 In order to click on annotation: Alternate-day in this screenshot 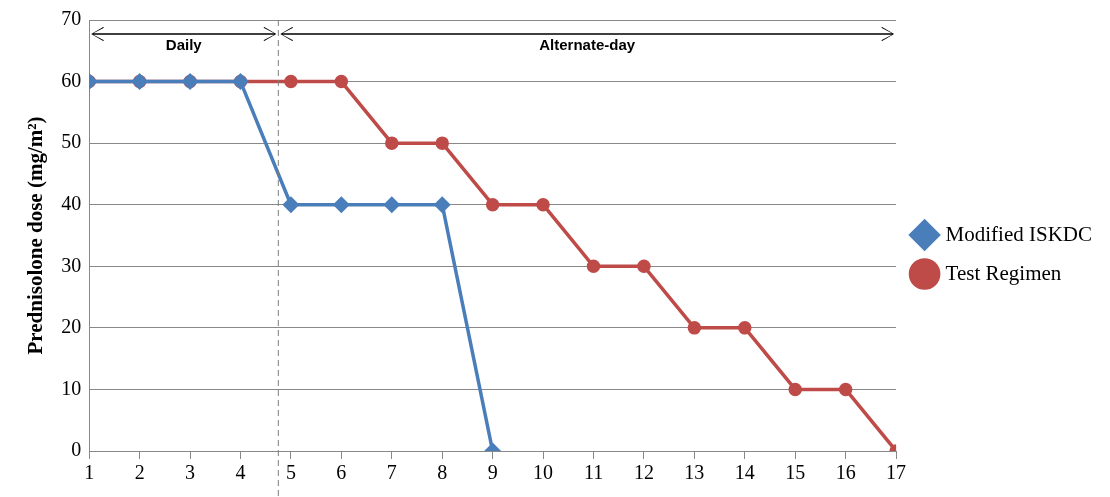, I will do `click(587, 44)`.